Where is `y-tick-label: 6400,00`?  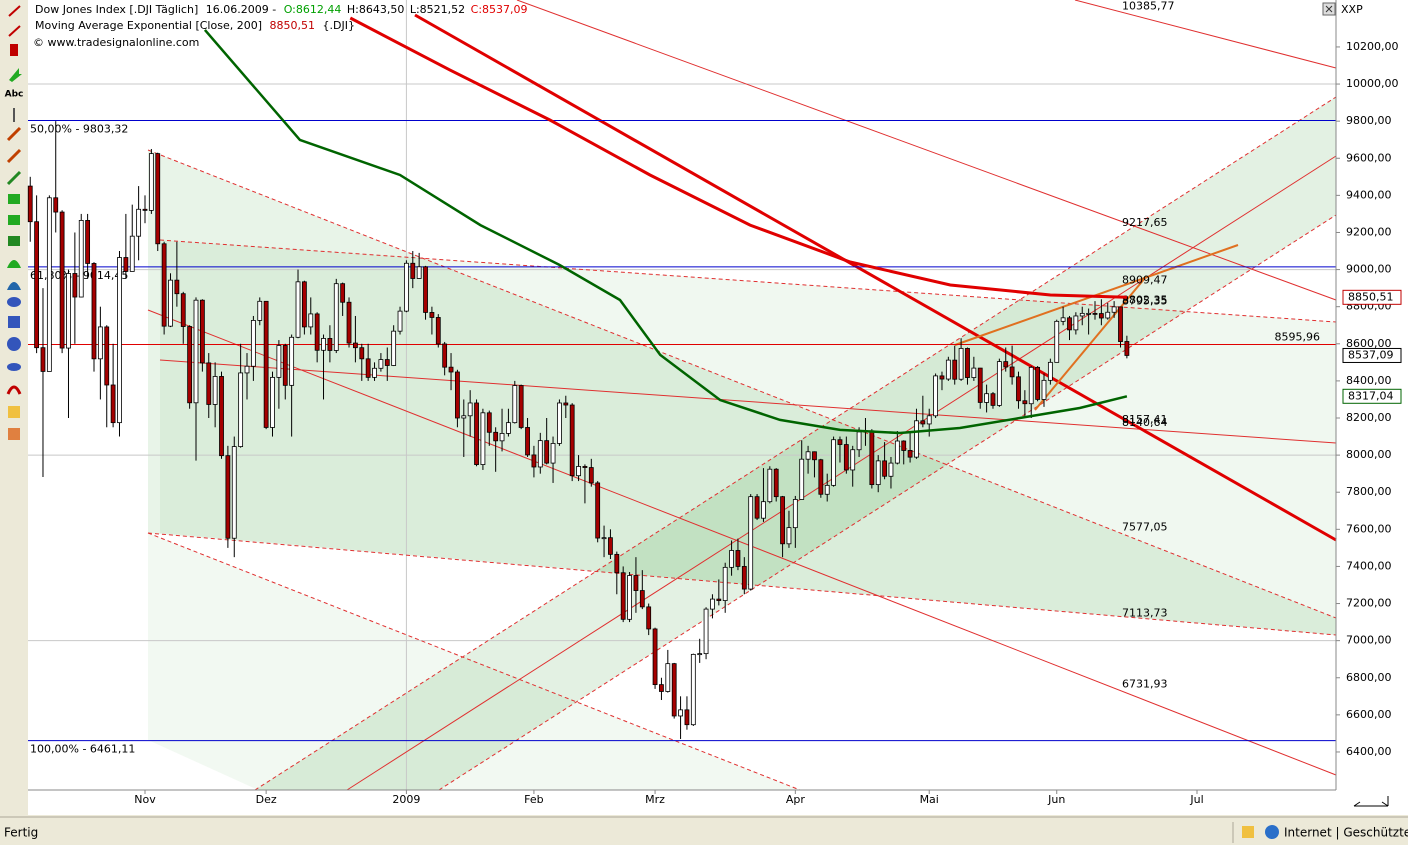
y-tick-label: 6400,00 is located at coordinates (1369, 751).